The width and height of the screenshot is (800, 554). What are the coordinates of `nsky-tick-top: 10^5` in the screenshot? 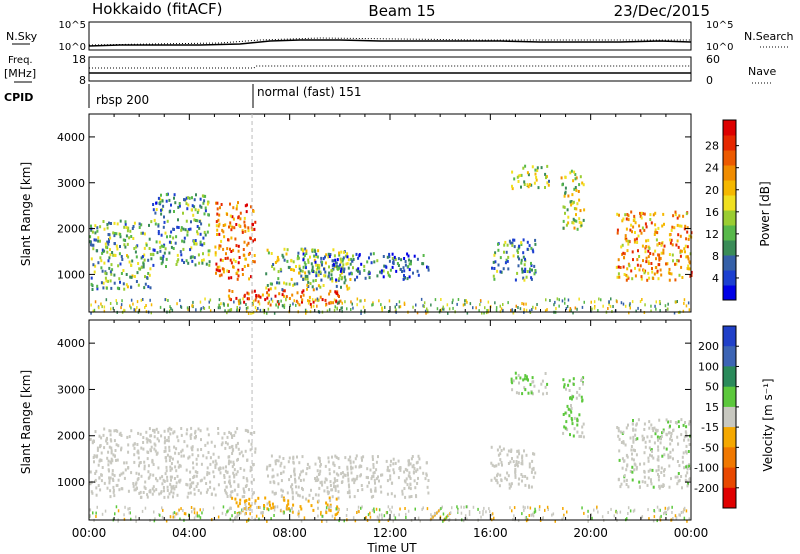 It's located at (72, 25).